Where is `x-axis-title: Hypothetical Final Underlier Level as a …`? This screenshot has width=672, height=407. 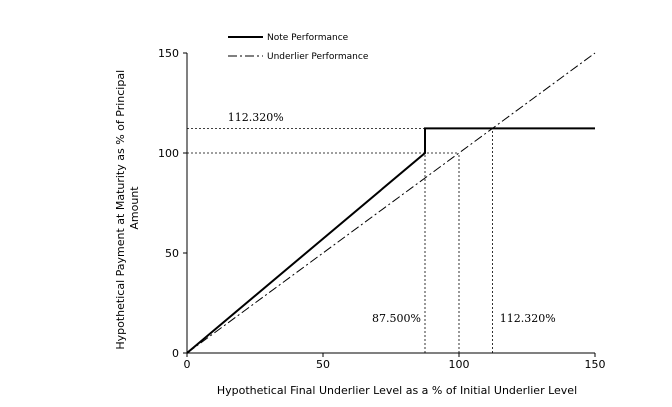 x-axis-title: Hypothetical Final Underlier Level as a … is located at coordinates (397, 390).